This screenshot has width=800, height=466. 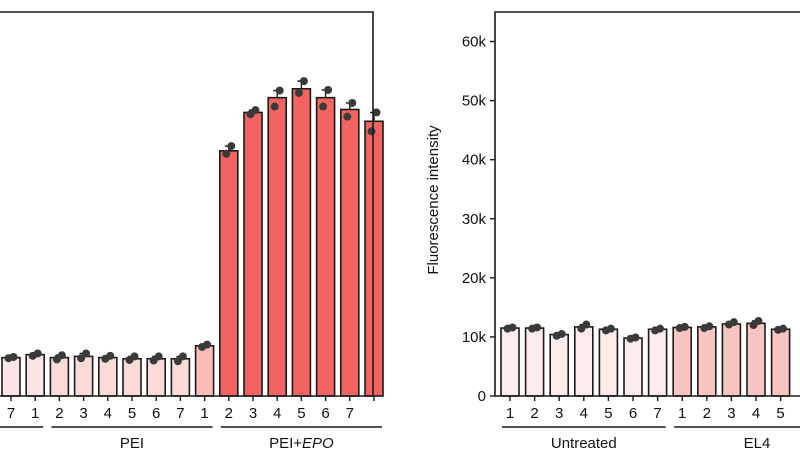 What do you see at coordinates (474, 42) in the screenshot?
I see `right-y-tick-label: 60k` at bounding box center [474, 42].